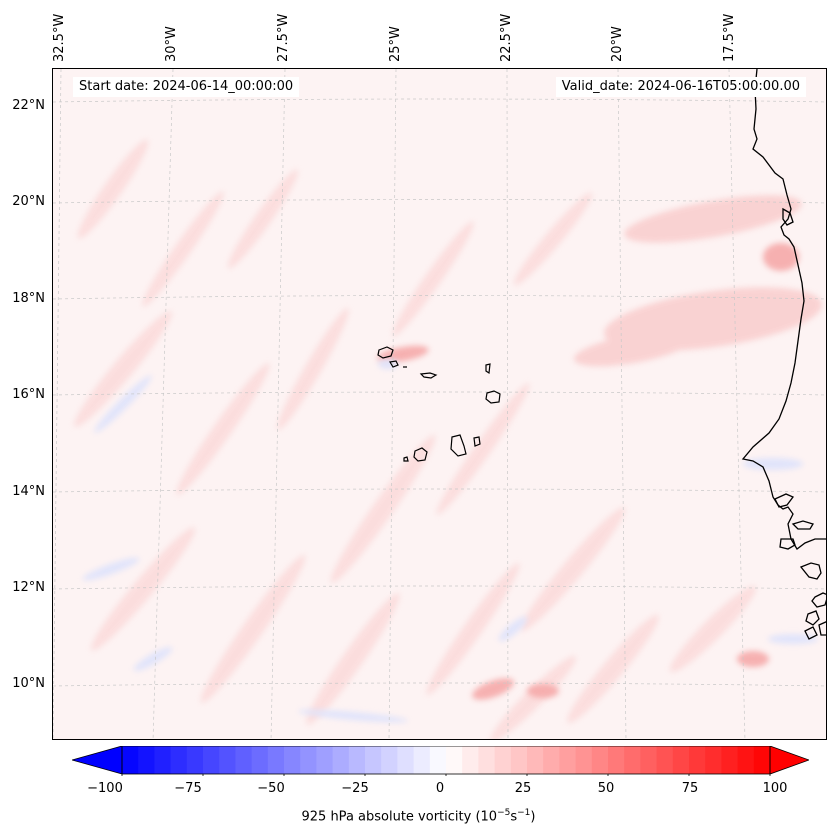 The image size is (837, 839). I want to click on start-date-label: Start date: 2024-06-14_00:00:00, so click(186, 87).